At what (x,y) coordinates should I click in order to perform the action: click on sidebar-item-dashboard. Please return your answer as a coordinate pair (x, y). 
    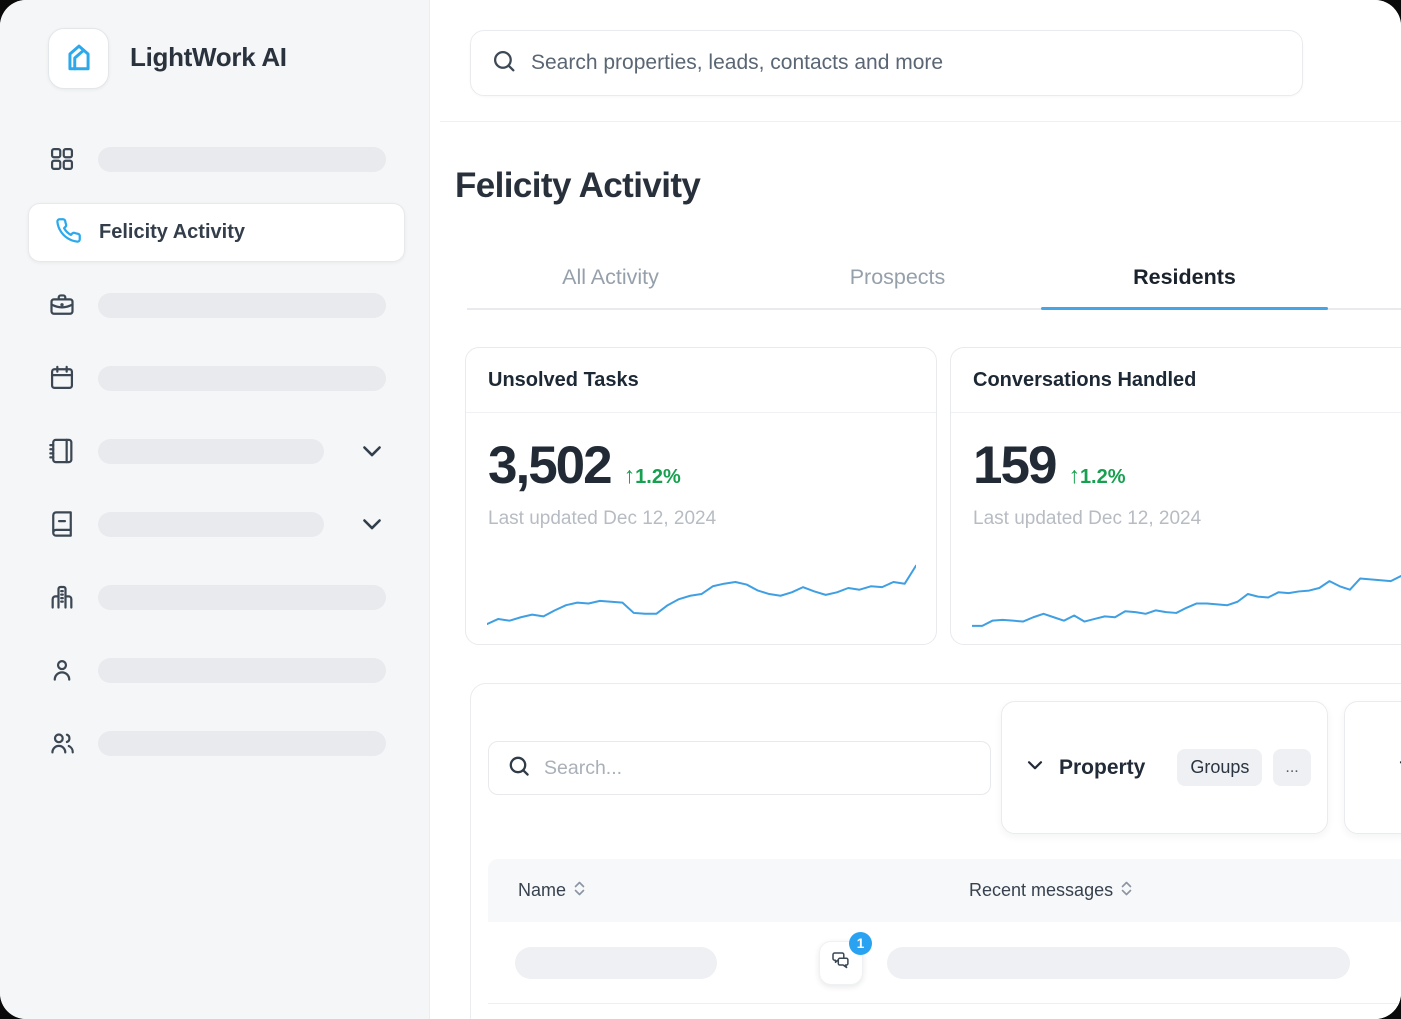
    Looking at the image, I should click on (217, 159).